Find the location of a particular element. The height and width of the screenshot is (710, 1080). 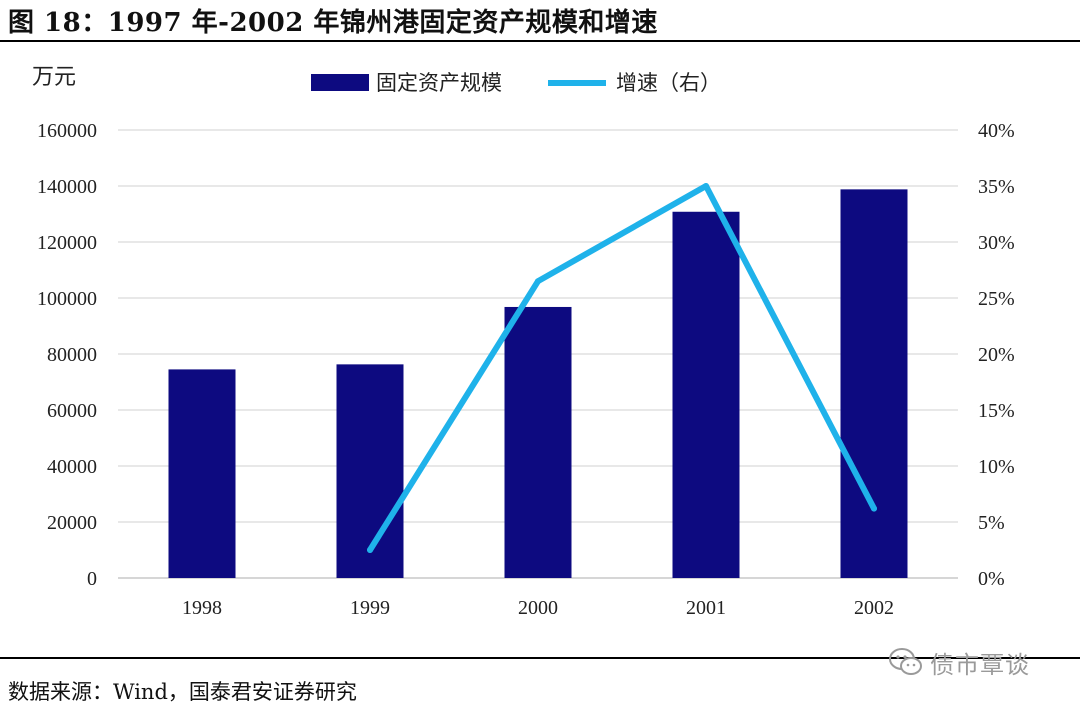

source-note: 数据来源：Wind，国泰君安证券研究 is located at coordinates (182, 692).